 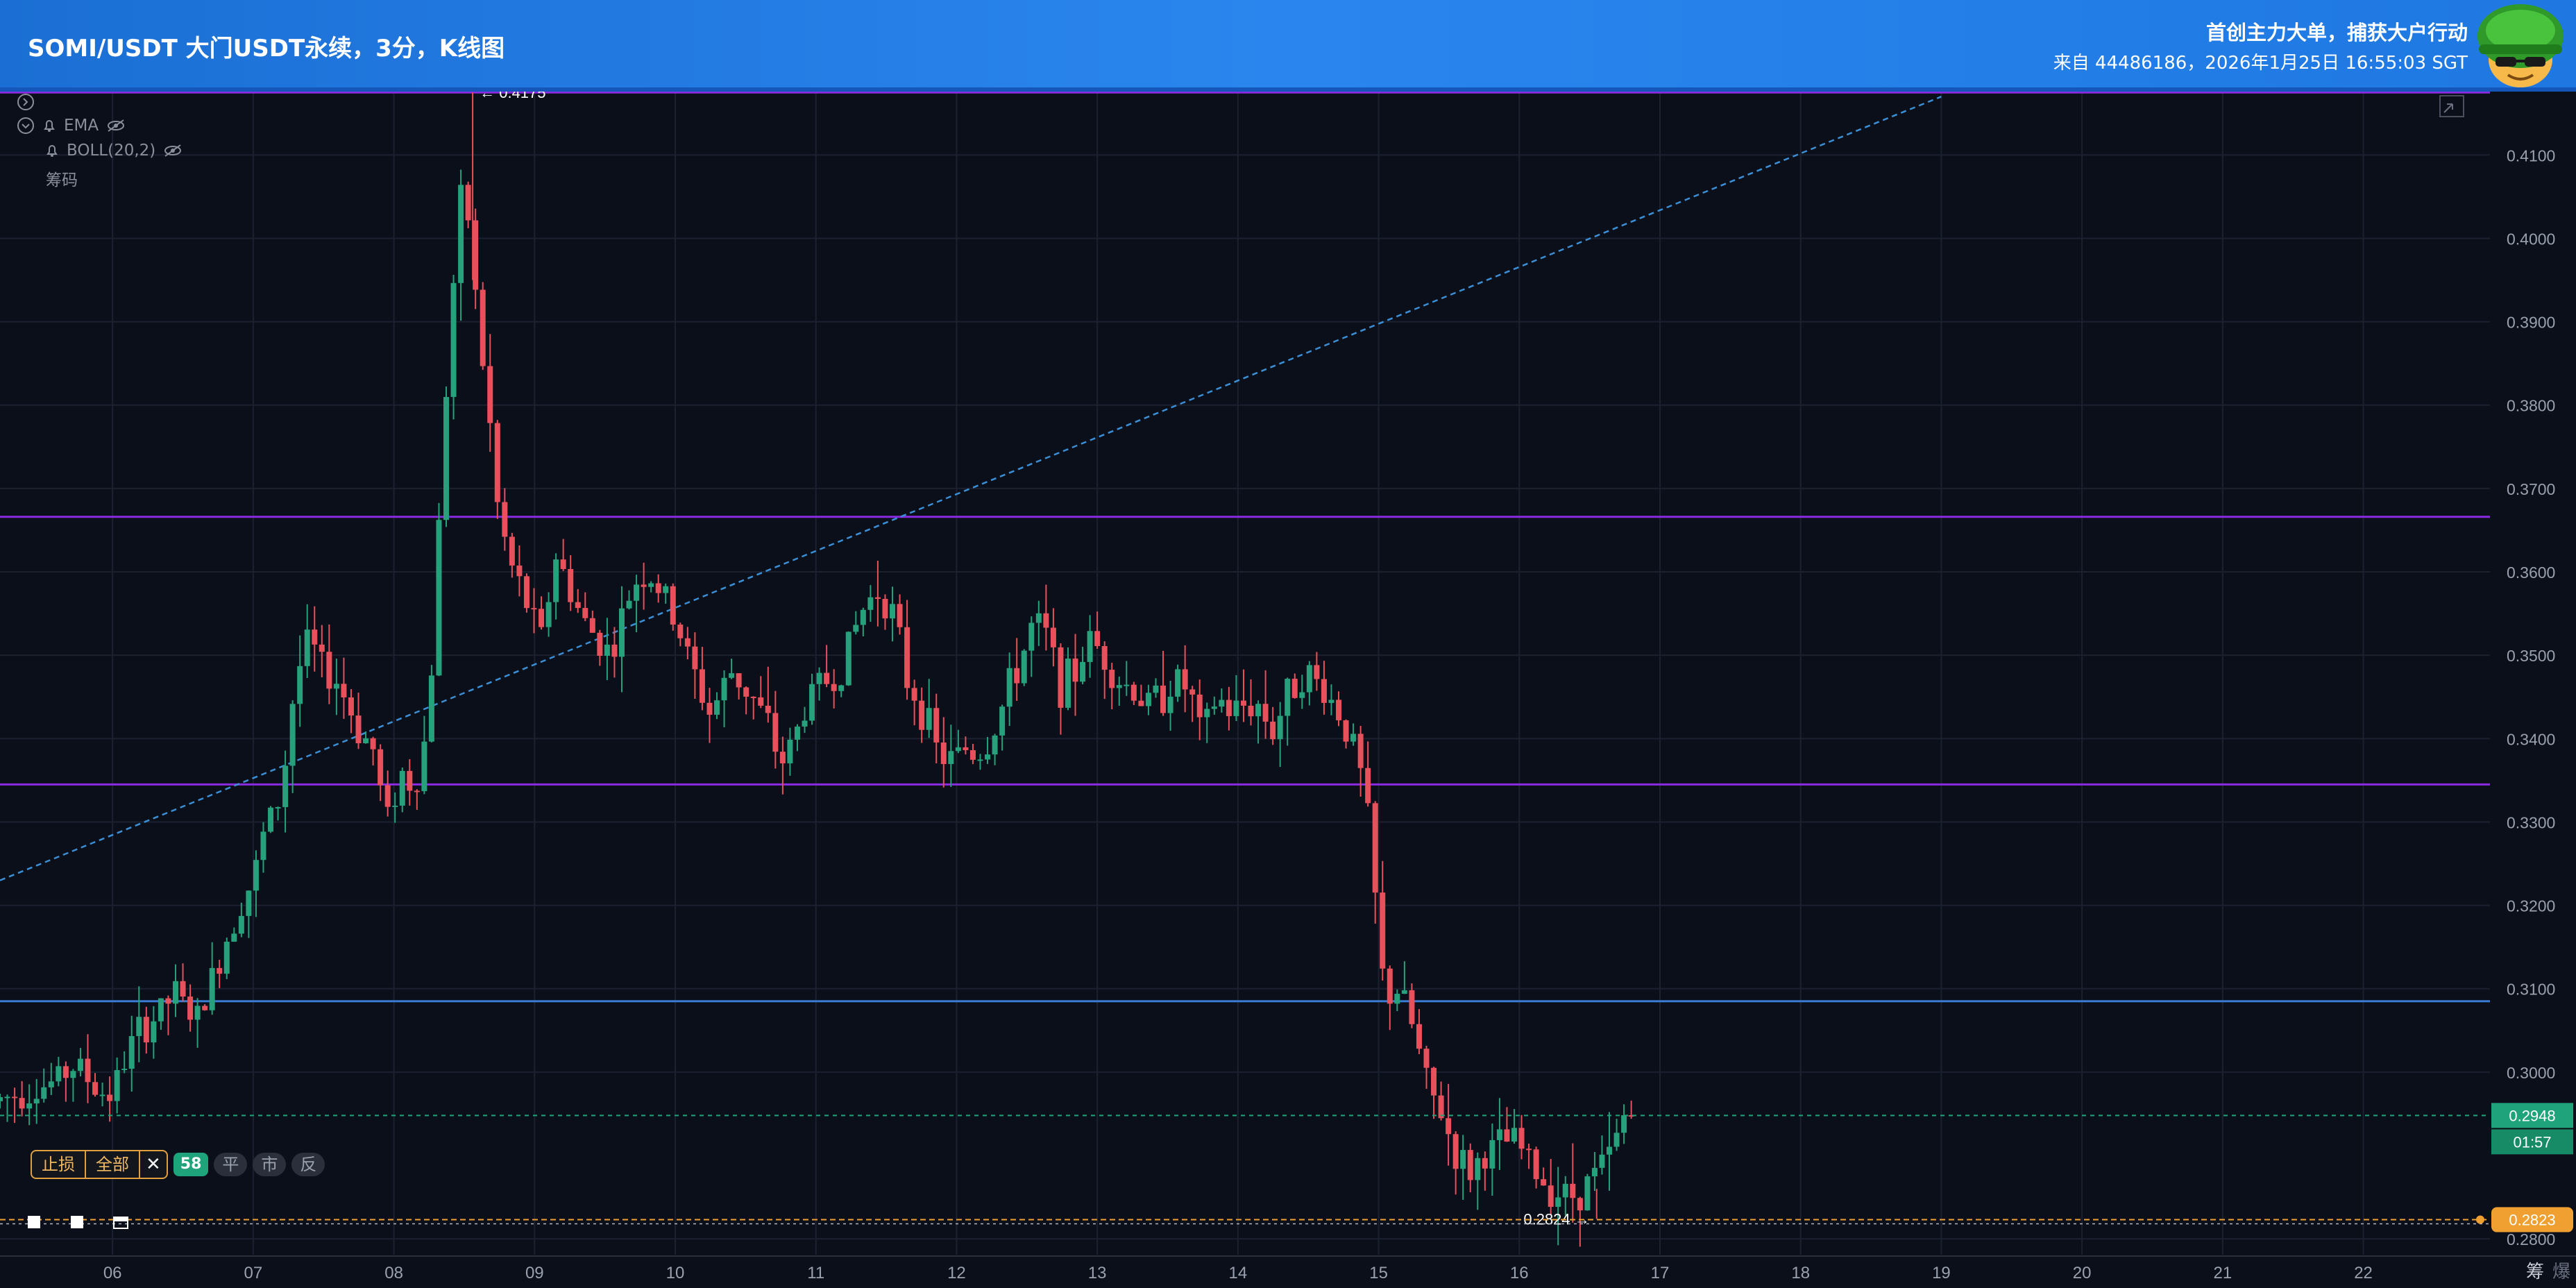 I want to click on screenshot-icon, so click(x=121, y=1222).